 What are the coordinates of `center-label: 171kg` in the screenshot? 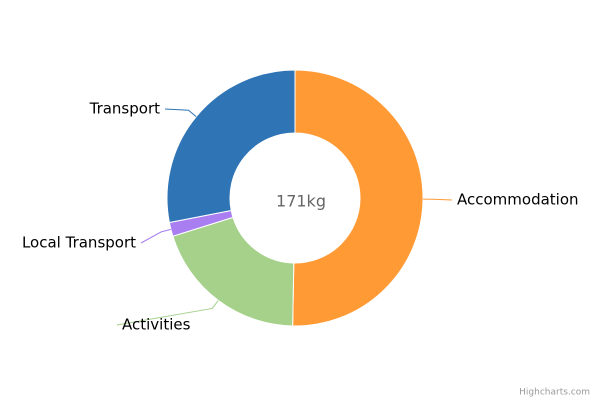 It's located at (301, 201).